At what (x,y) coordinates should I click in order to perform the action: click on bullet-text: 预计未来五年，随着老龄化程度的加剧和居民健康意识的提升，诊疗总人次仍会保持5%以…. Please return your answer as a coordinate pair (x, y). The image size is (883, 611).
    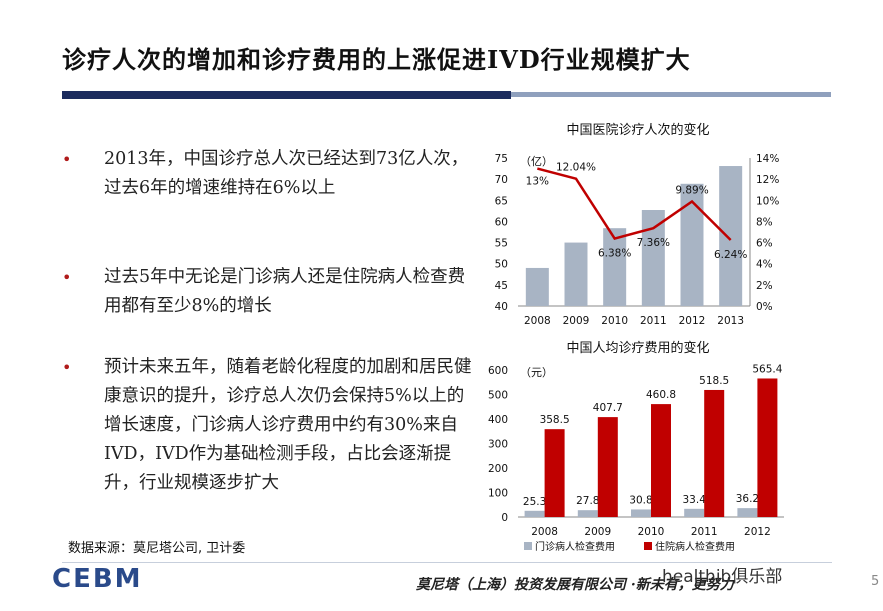
    Looking at the image, I should click on (288, 425).